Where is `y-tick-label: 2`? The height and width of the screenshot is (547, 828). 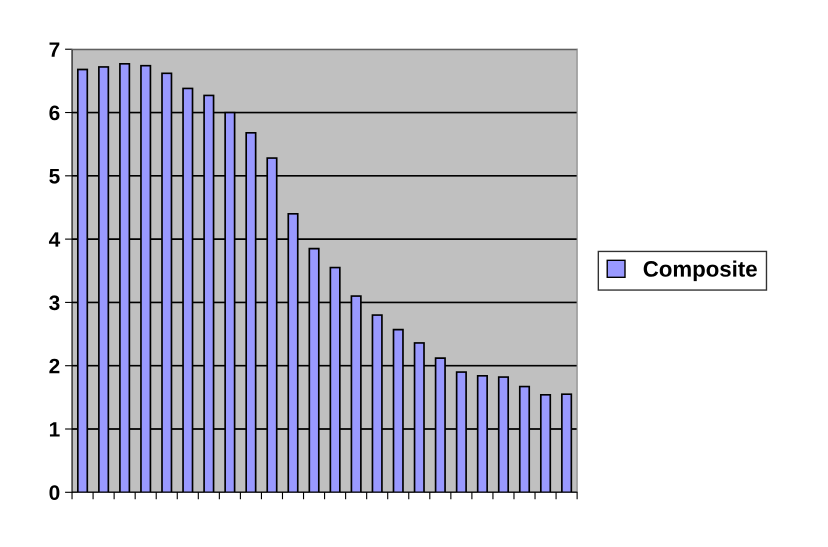
y-tick-label: 2 is located at coordinates (54, 366).